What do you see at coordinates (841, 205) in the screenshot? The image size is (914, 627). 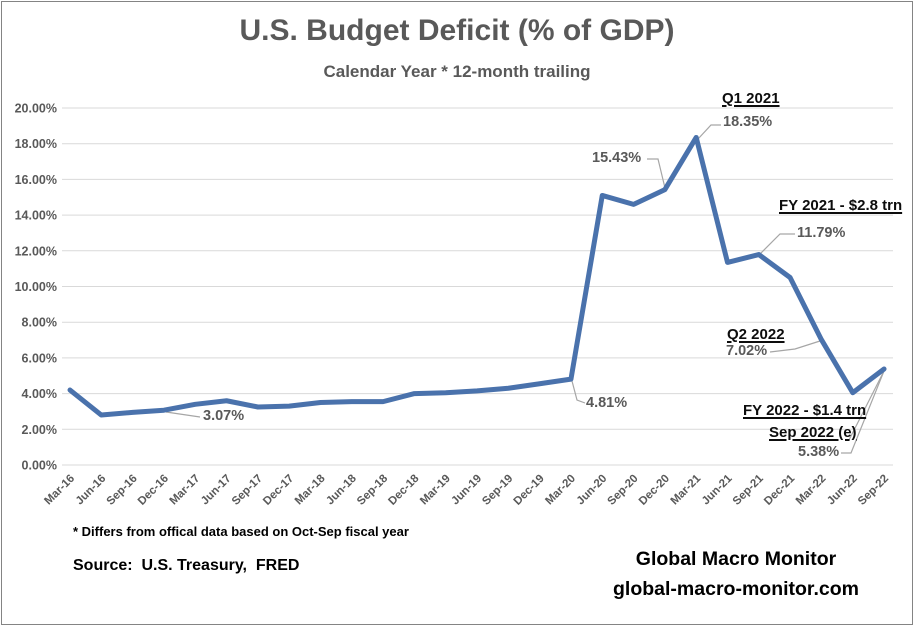 I see `callout-fy-2021: FY 2021 - $2.8 trn` at bounding box center [841, 205].